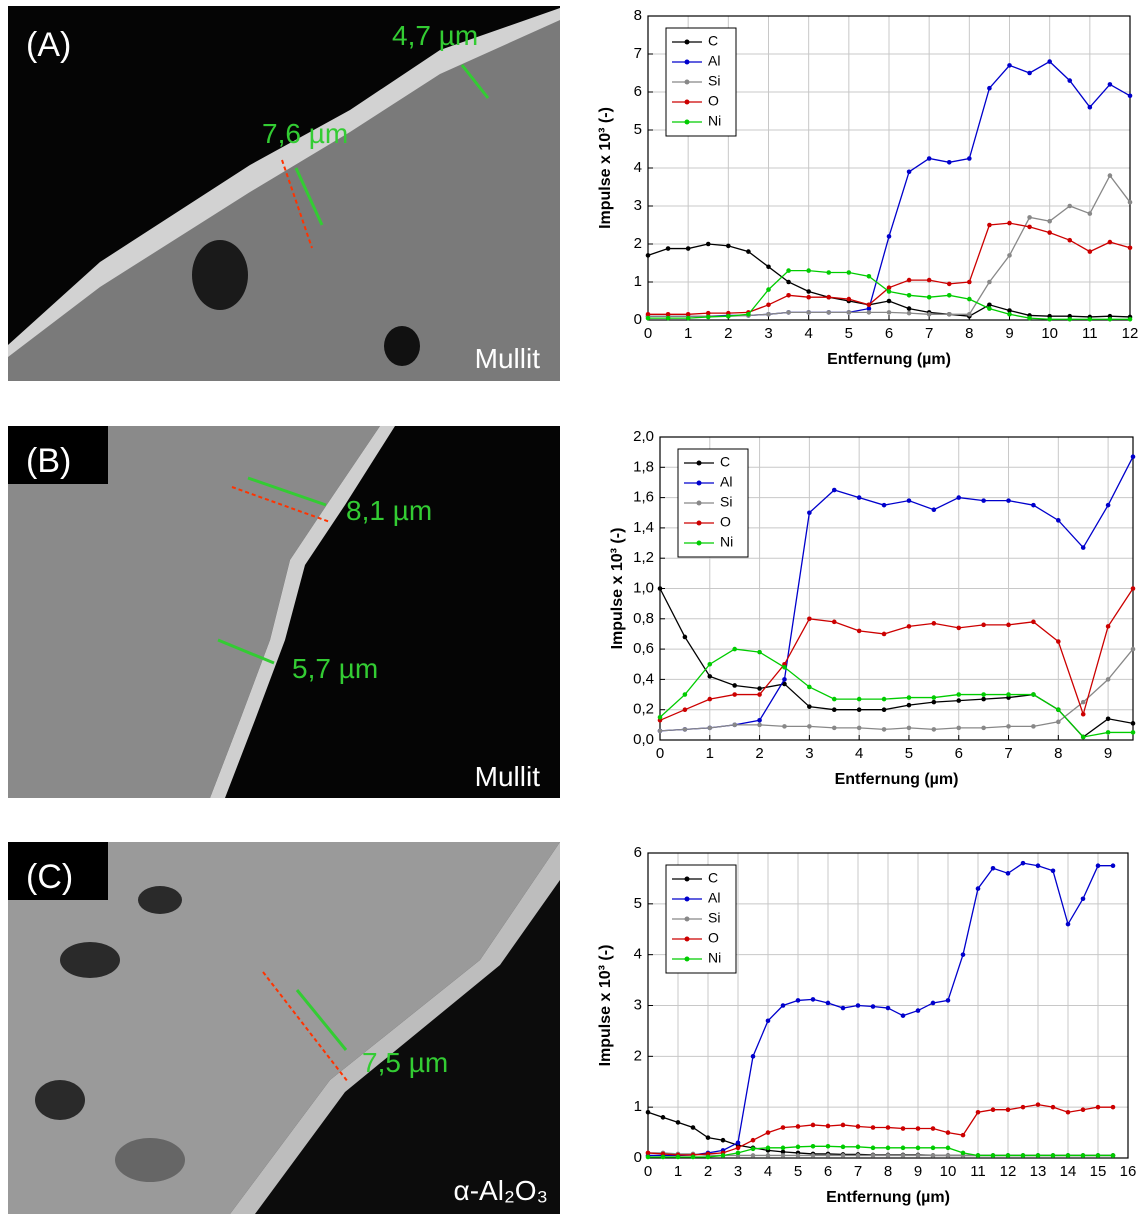  I want to click on x-tick-label: 2, so click(759, 753).